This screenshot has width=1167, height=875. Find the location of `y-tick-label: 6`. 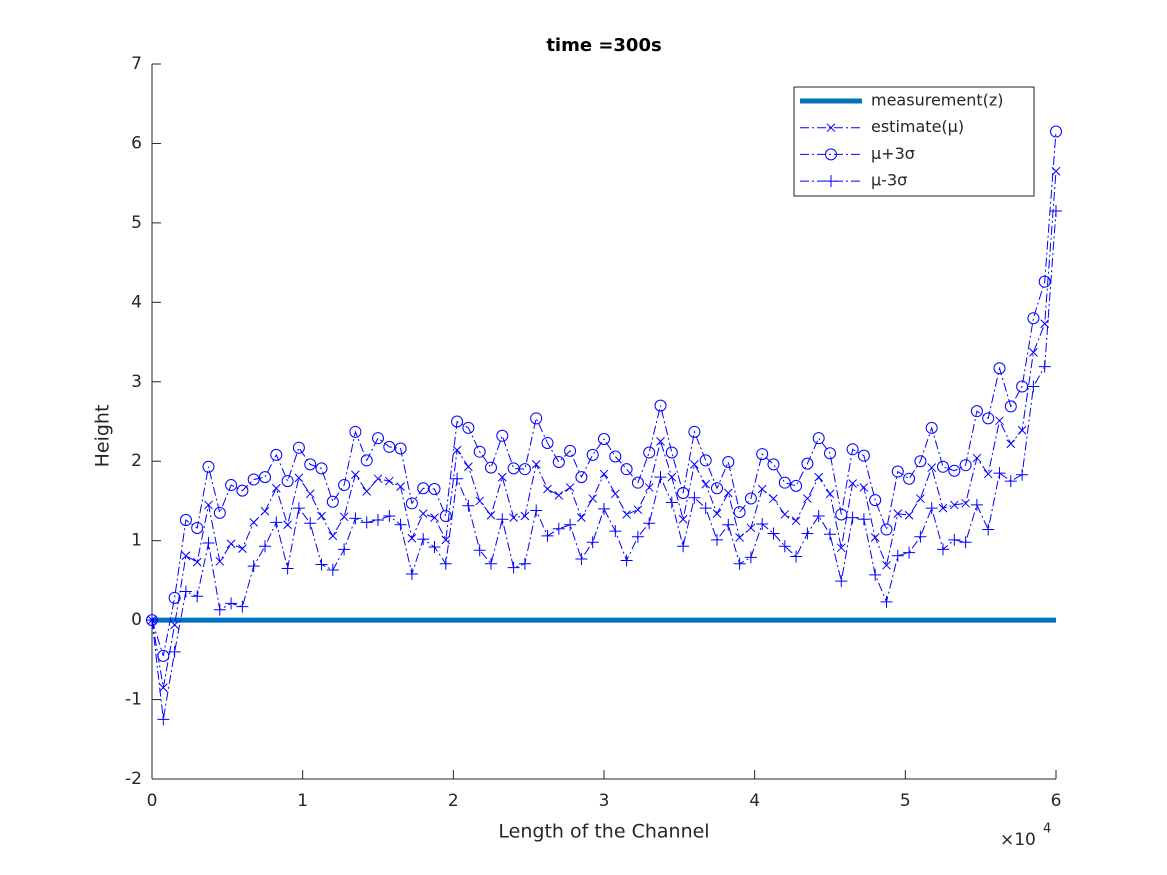

y-tick-label: 6 is located at coordinates (136, 143).